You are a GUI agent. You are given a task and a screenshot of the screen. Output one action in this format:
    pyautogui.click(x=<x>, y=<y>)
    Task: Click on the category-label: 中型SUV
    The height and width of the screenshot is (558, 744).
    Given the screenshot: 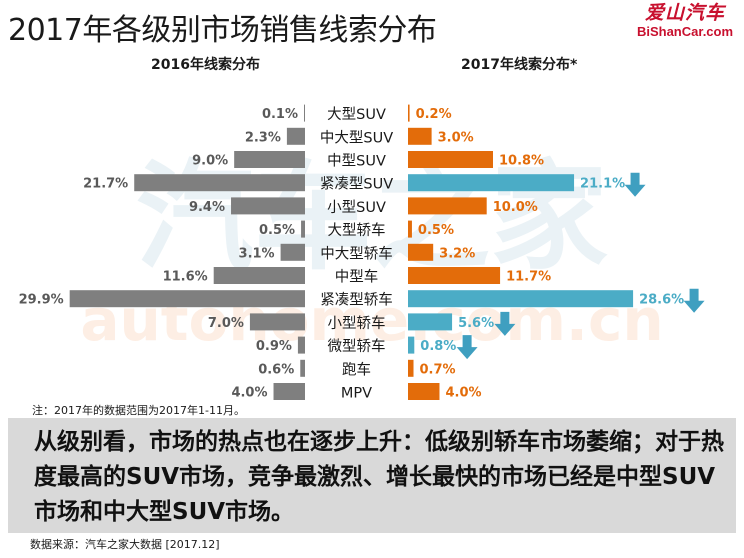 What is the action you would take?
    pyautogui.click(x=356, y=161)
    